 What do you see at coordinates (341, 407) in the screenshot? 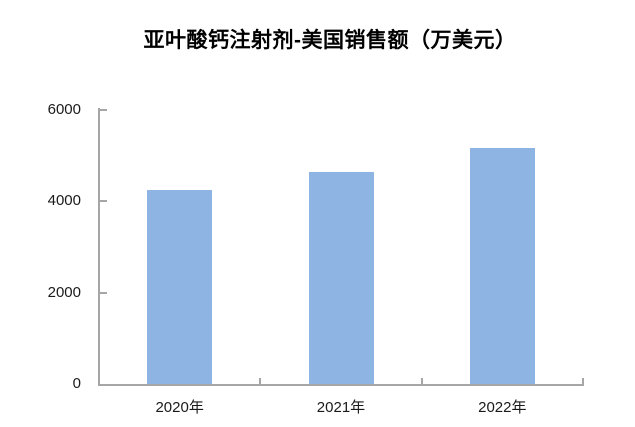
I see `x-tick-label: 2021年` at bounding box center [341, 407].